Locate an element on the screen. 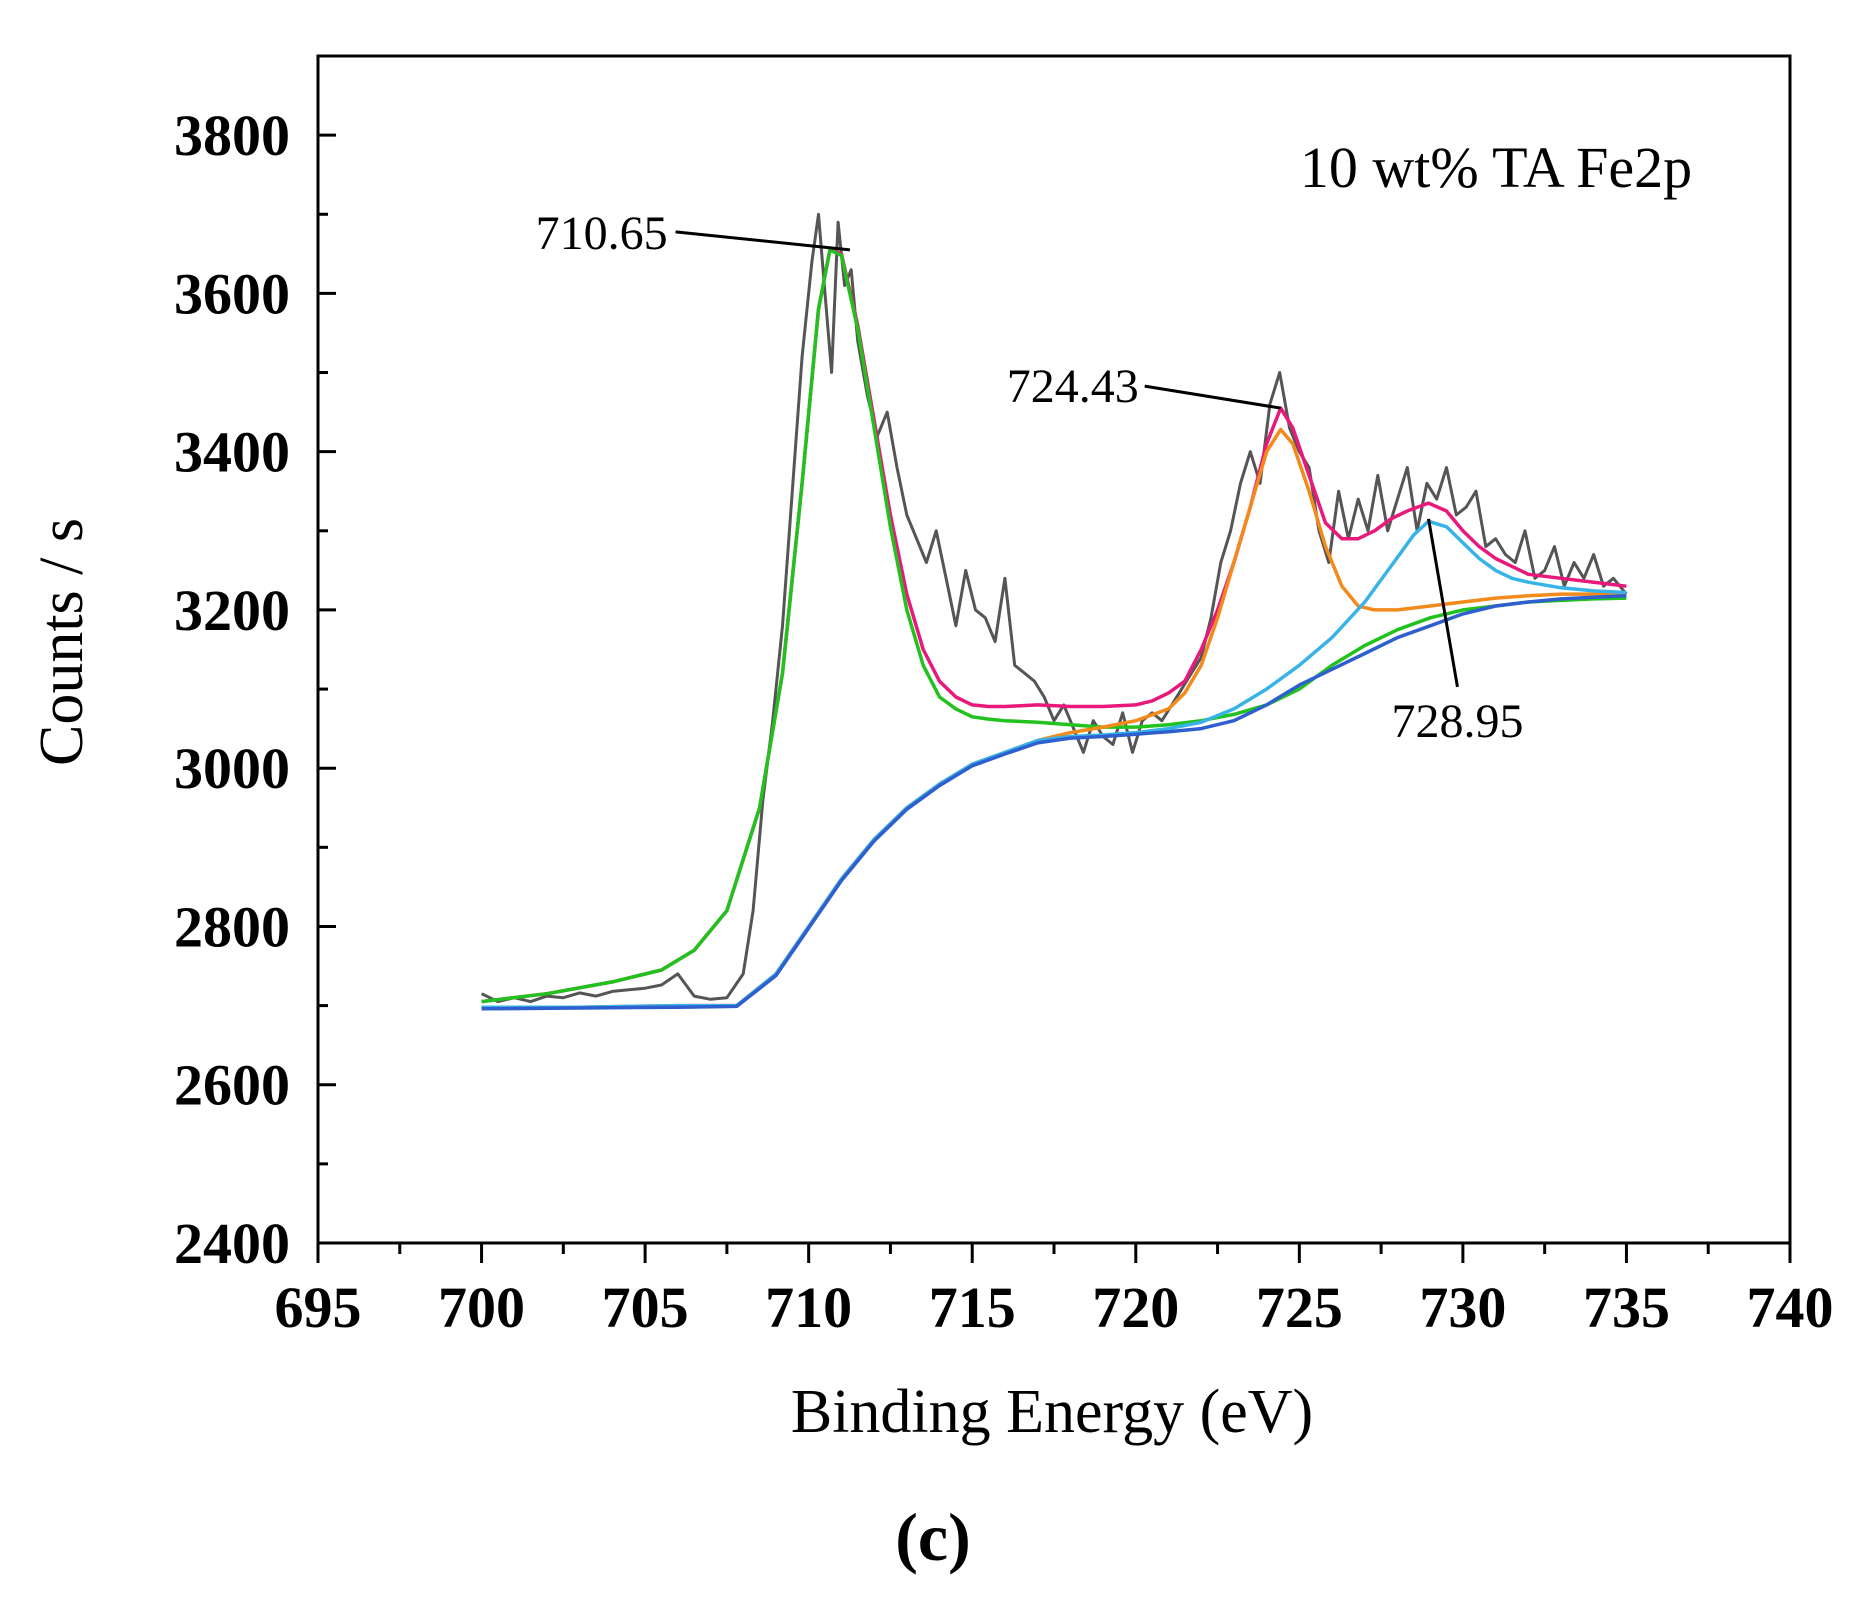  x-tick-label: 695 is located at coordinates (318, 1307).